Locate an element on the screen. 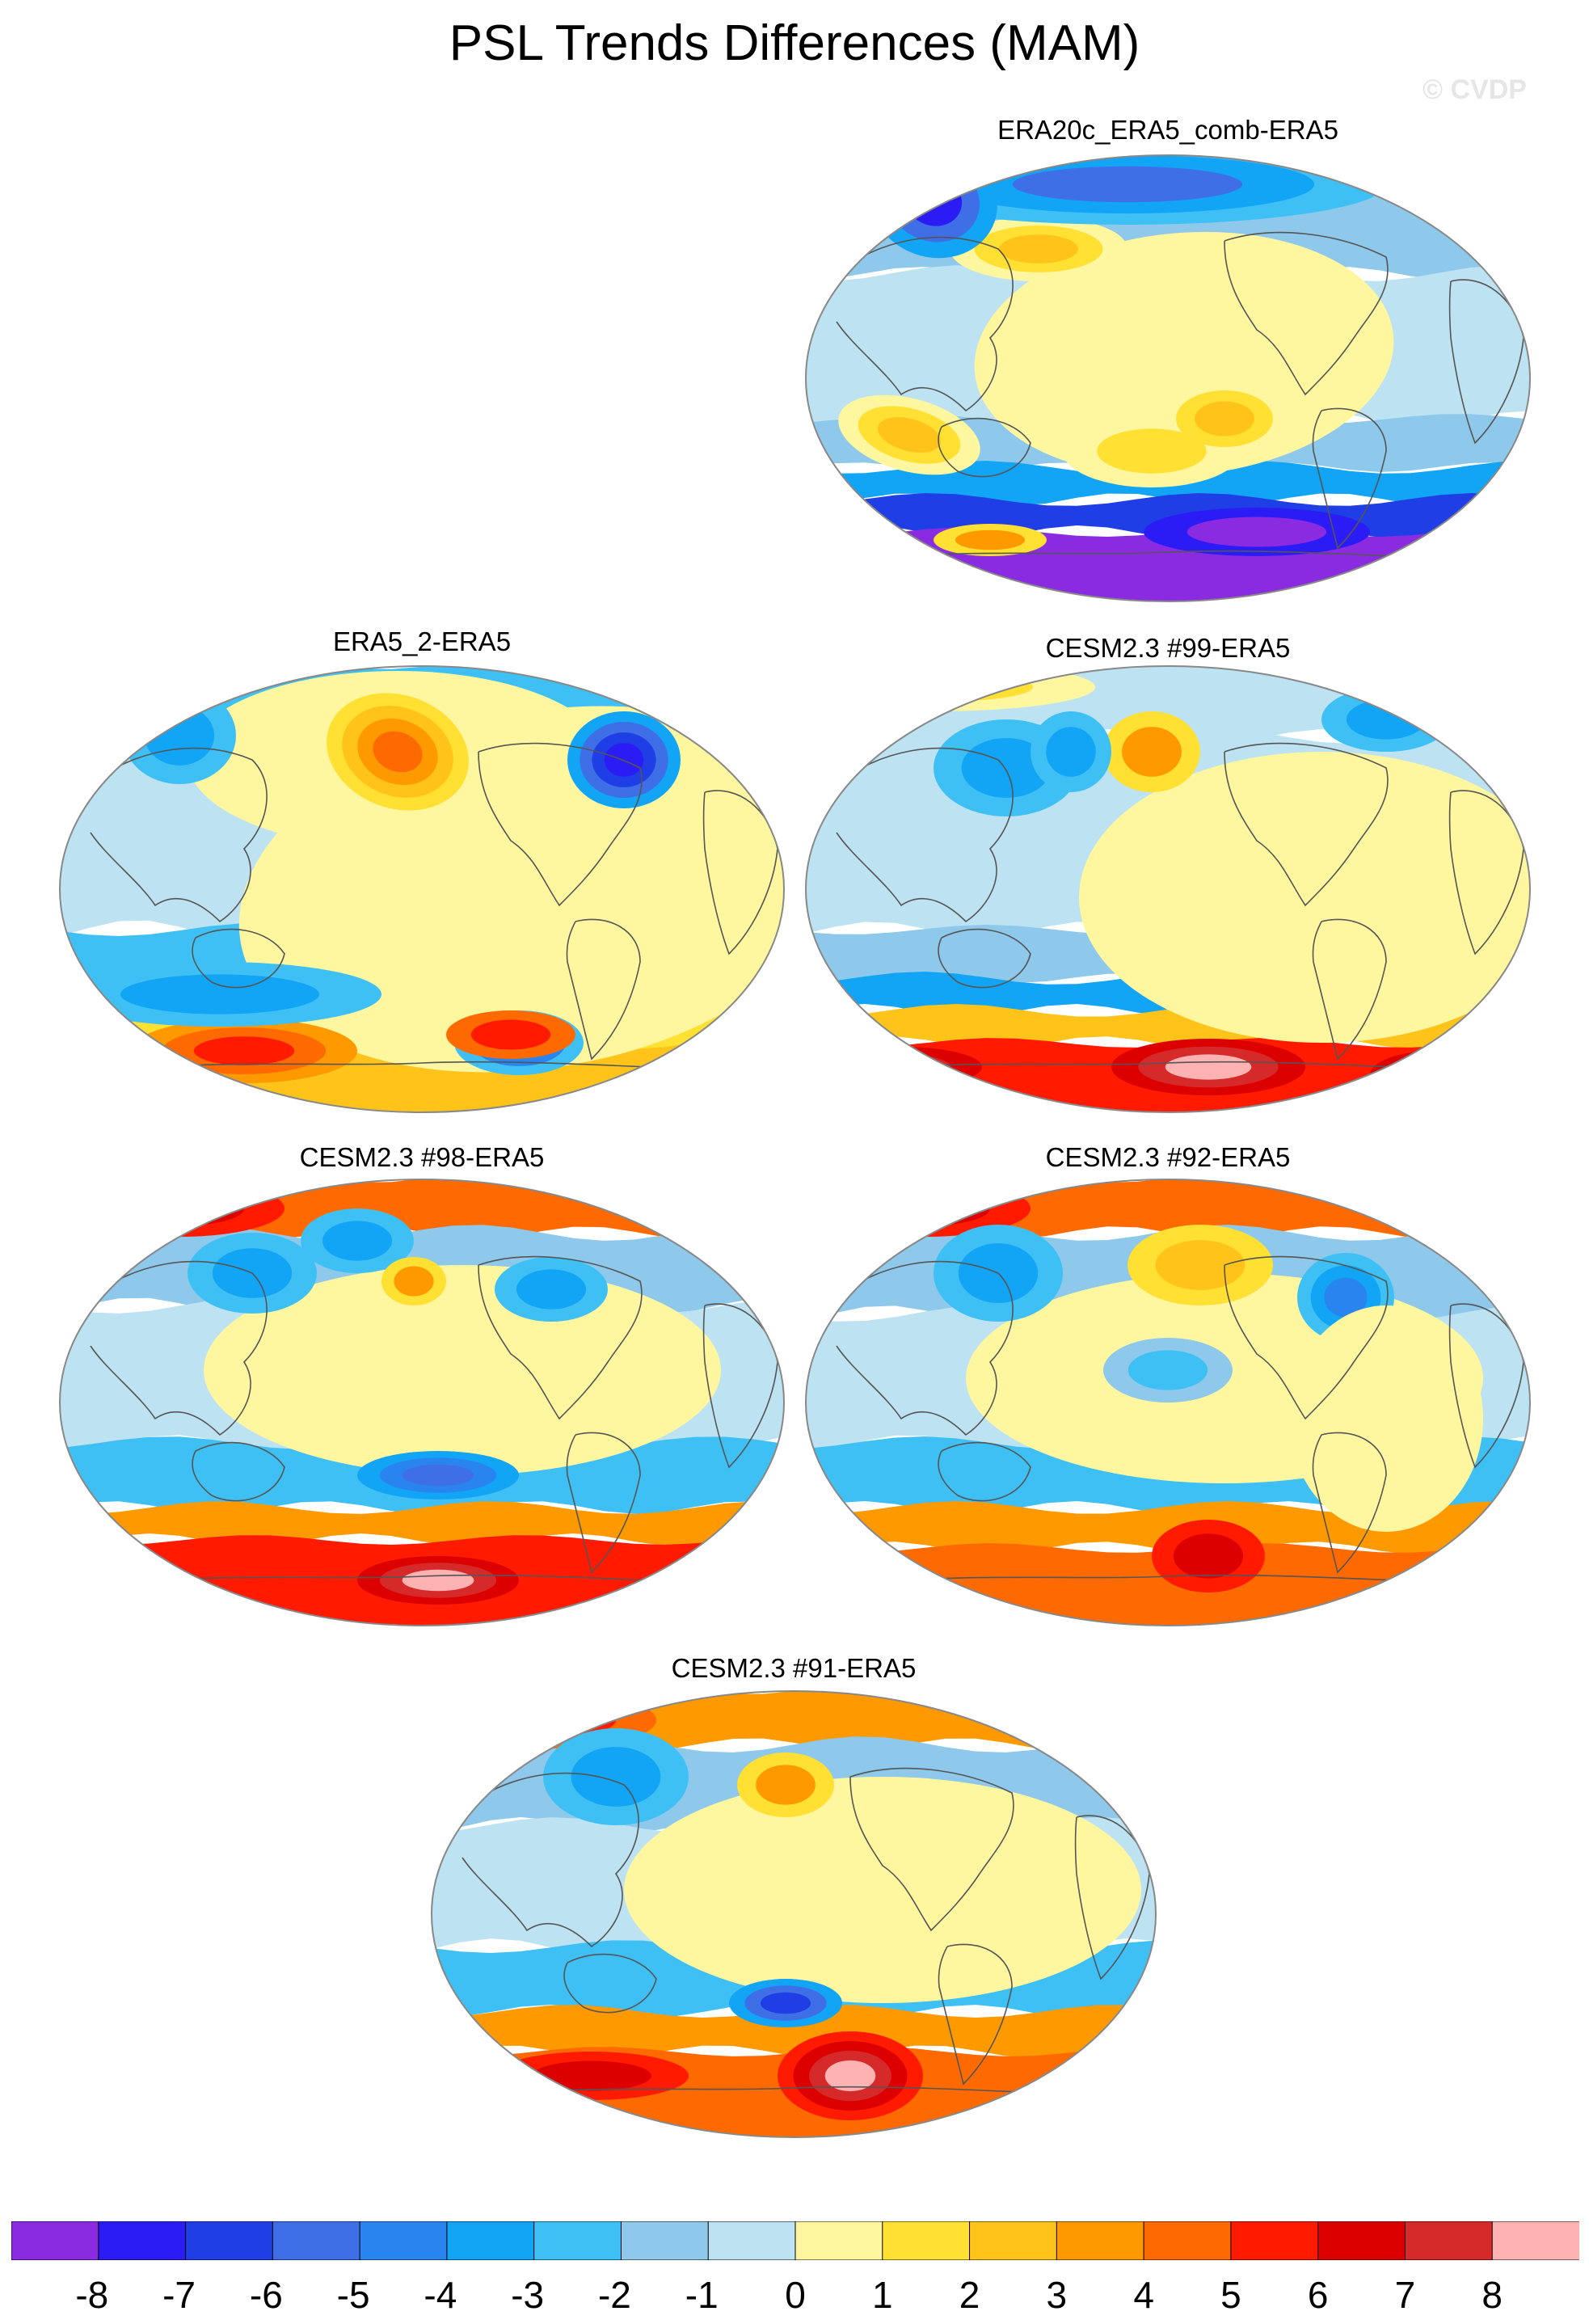  colorbar-tick-label: 2 is located at coordinates (969, 2295).